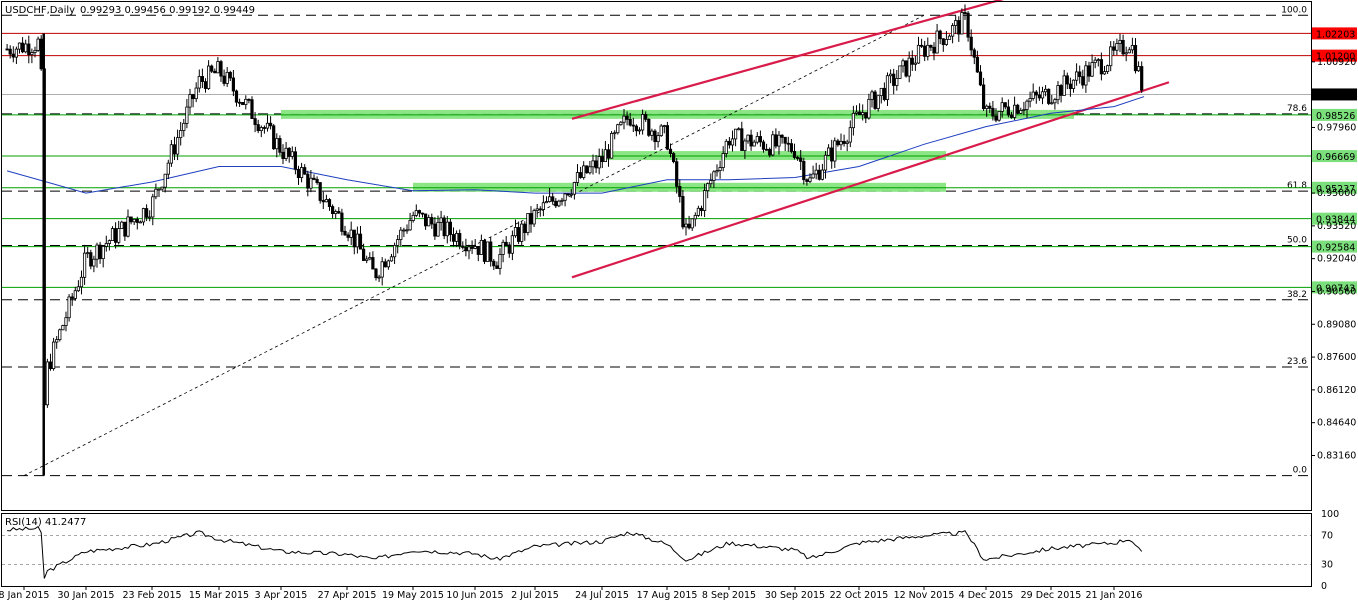 This screenshot has width=1358, height=610. Describe the element at coordinates (575, 552) in the screenshot. I see `rsi-line` at that location.